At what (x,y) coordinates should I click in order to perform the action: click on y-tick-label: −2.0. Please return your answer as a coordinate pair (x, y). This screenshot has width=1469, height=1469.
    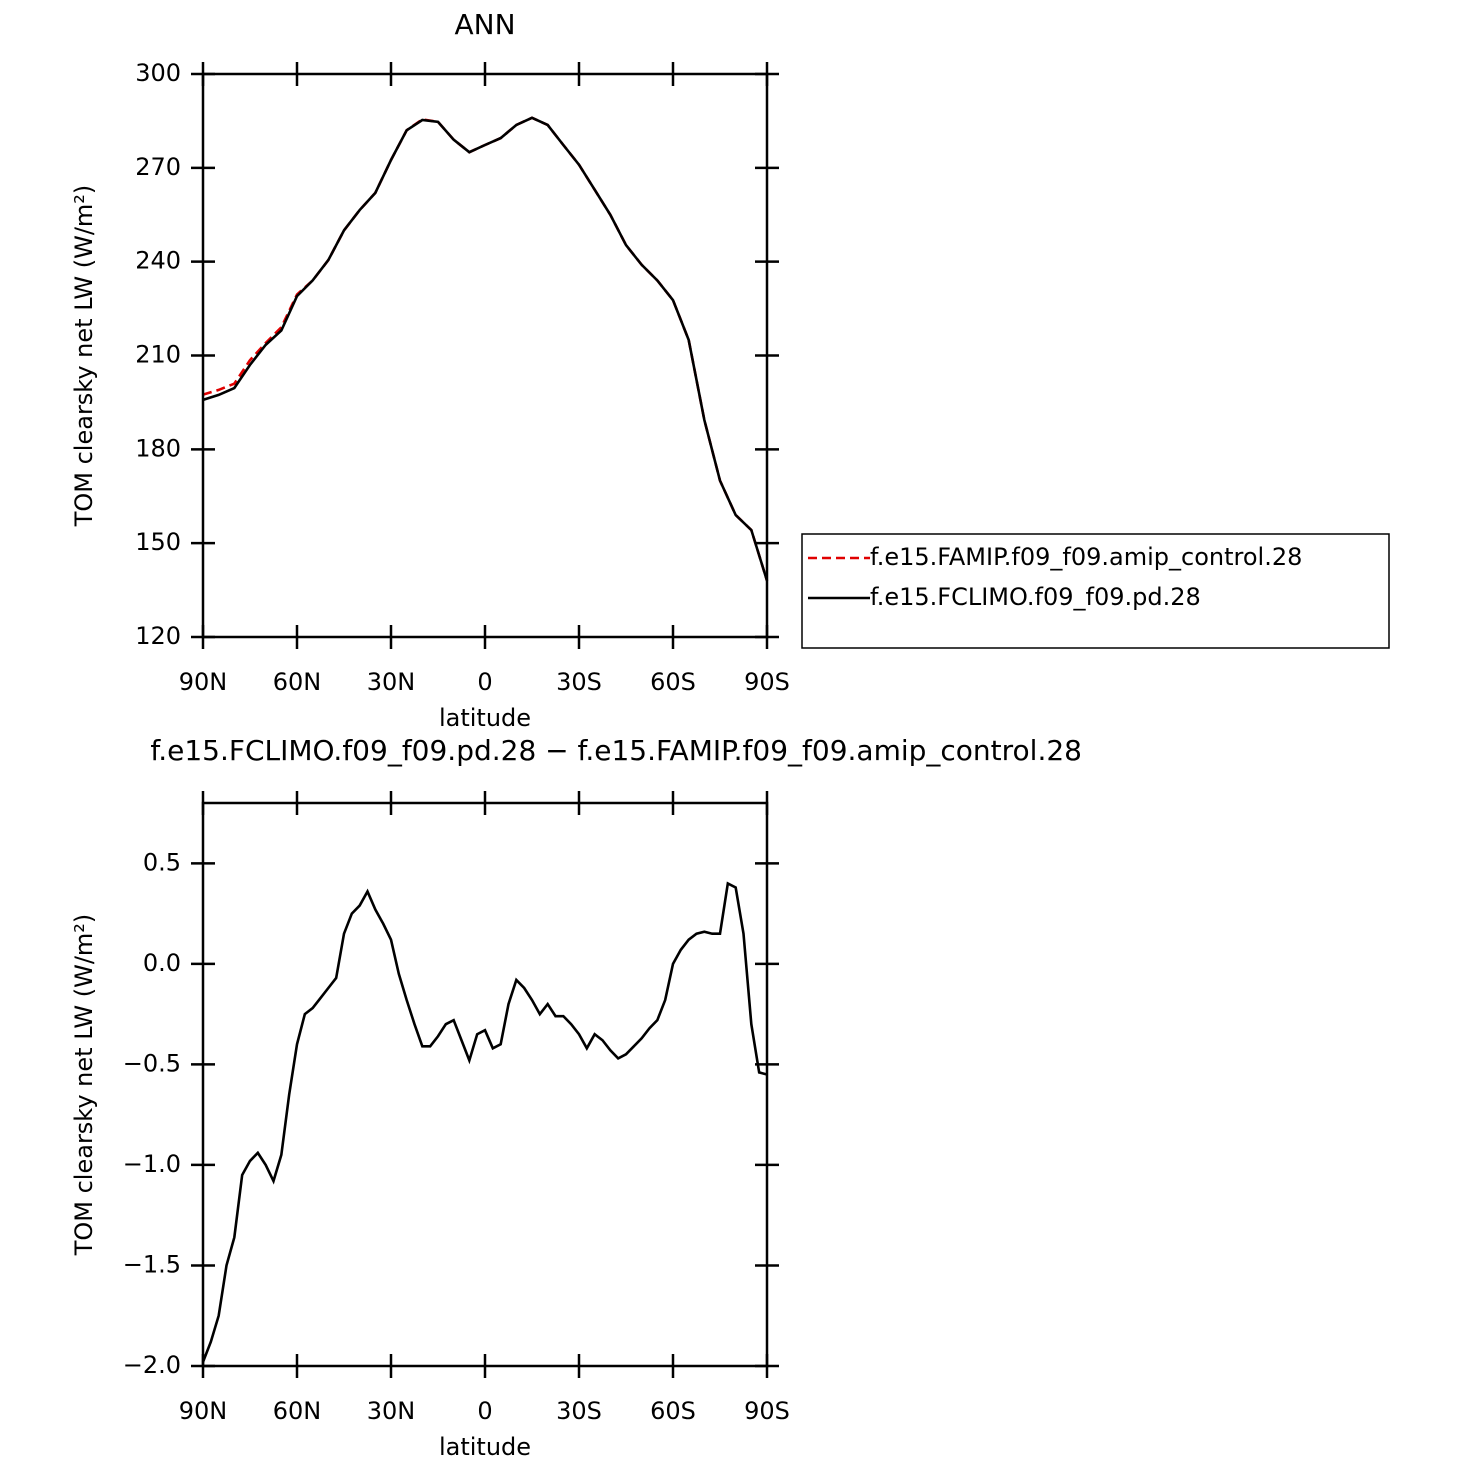
    Looking at the image, I should click on (152, 1365).